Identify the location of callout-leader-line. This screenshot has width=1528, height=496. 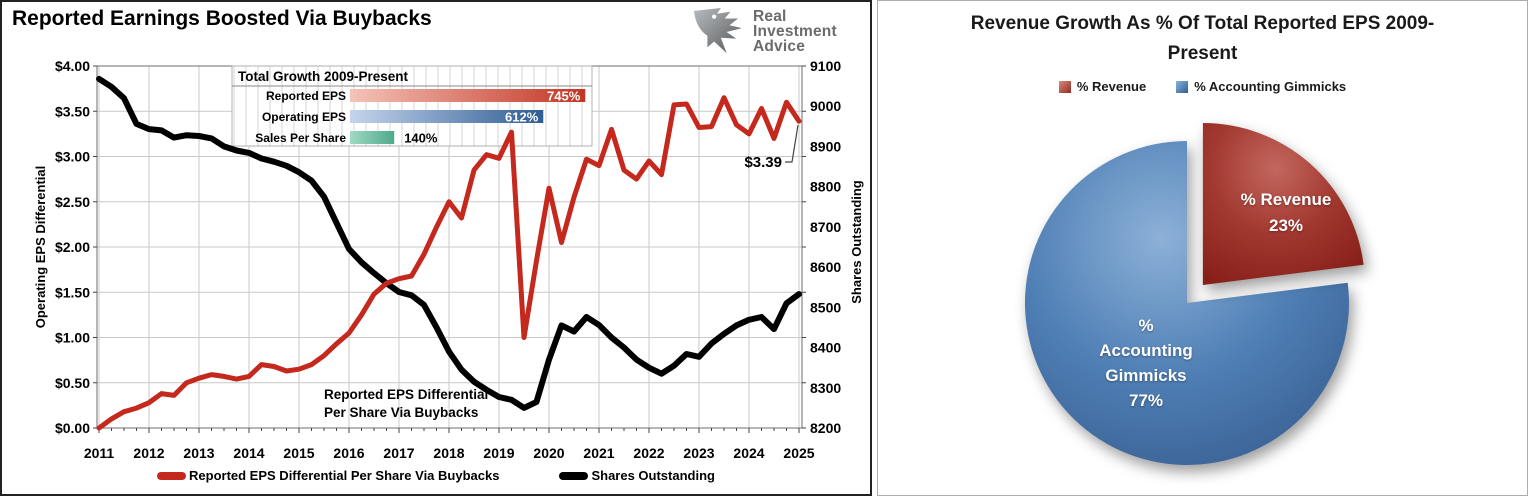
(792, 143).